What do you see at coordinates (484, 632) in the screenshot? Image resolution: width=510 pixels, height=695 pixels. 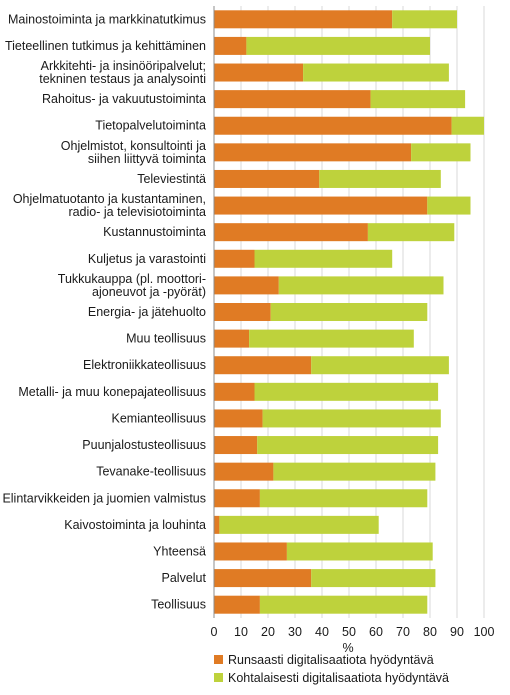 I see `x-tick-label: 100` at bounding box center [484, 632].